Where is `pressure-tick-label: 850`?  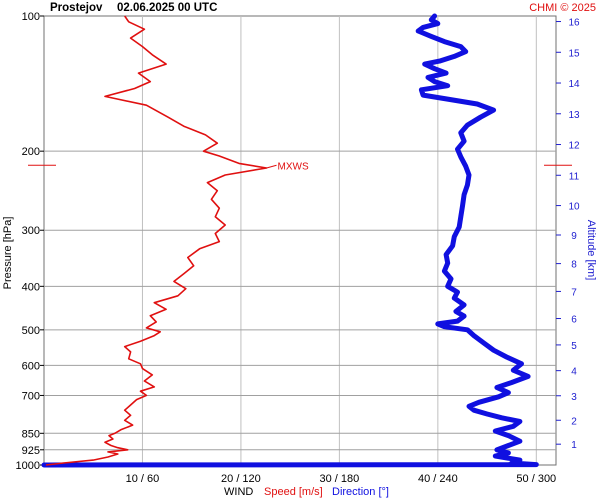
pressure-tick-label: 850 is located at coordinates (31, 434).